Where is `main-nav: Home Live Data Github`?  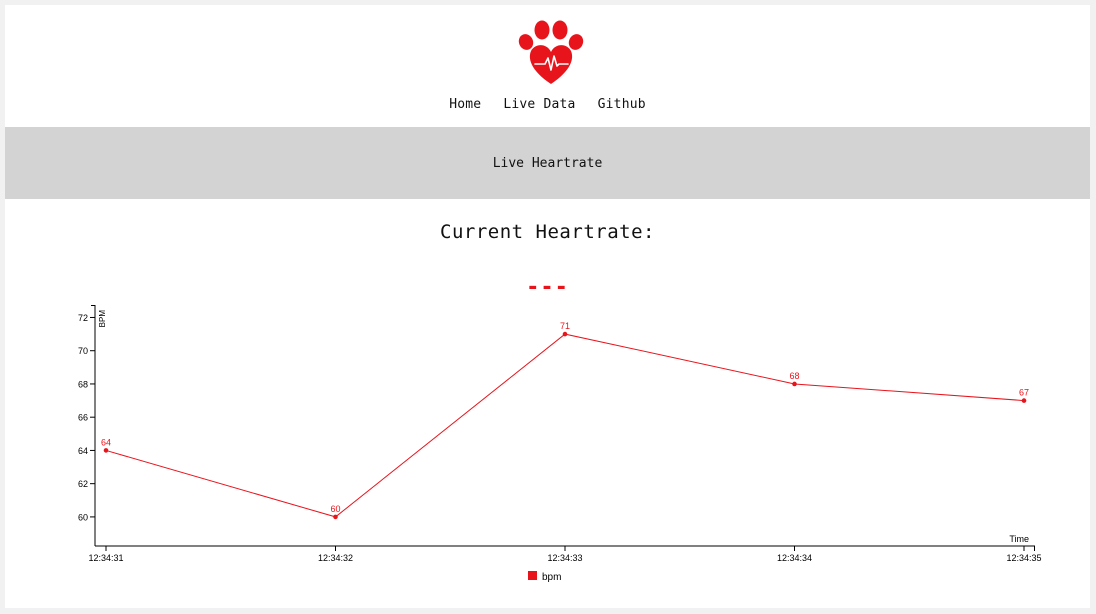
main-nav: Home Live Data Github is located at coordinates (547, 104).